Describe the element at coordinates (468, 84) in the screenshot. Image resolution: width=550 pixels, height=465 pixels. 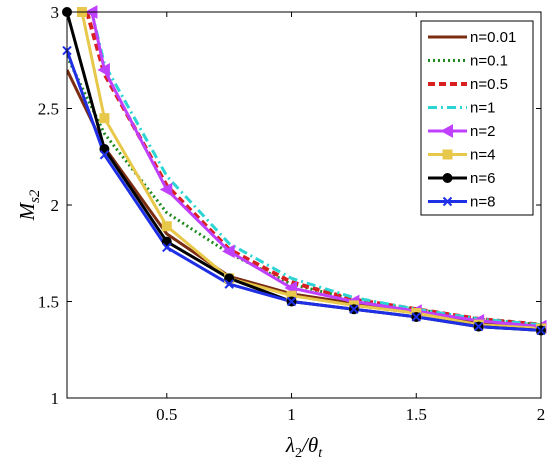
I see `legend-entry: n=0.5` at that location.